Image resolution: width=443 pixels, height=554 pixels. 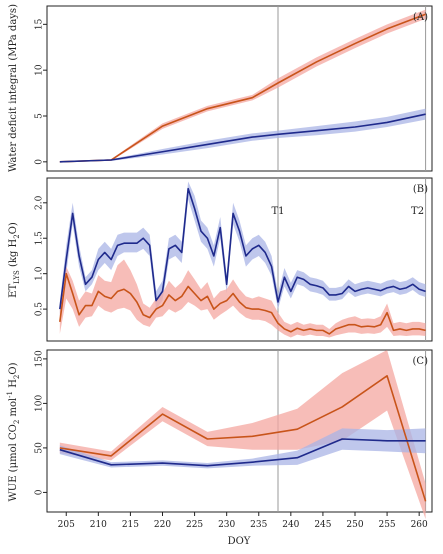 What do you see at coordinates (386, 525) in the screenshot?
I see `x-tick-label: 255` at bounding box center [386, 525].